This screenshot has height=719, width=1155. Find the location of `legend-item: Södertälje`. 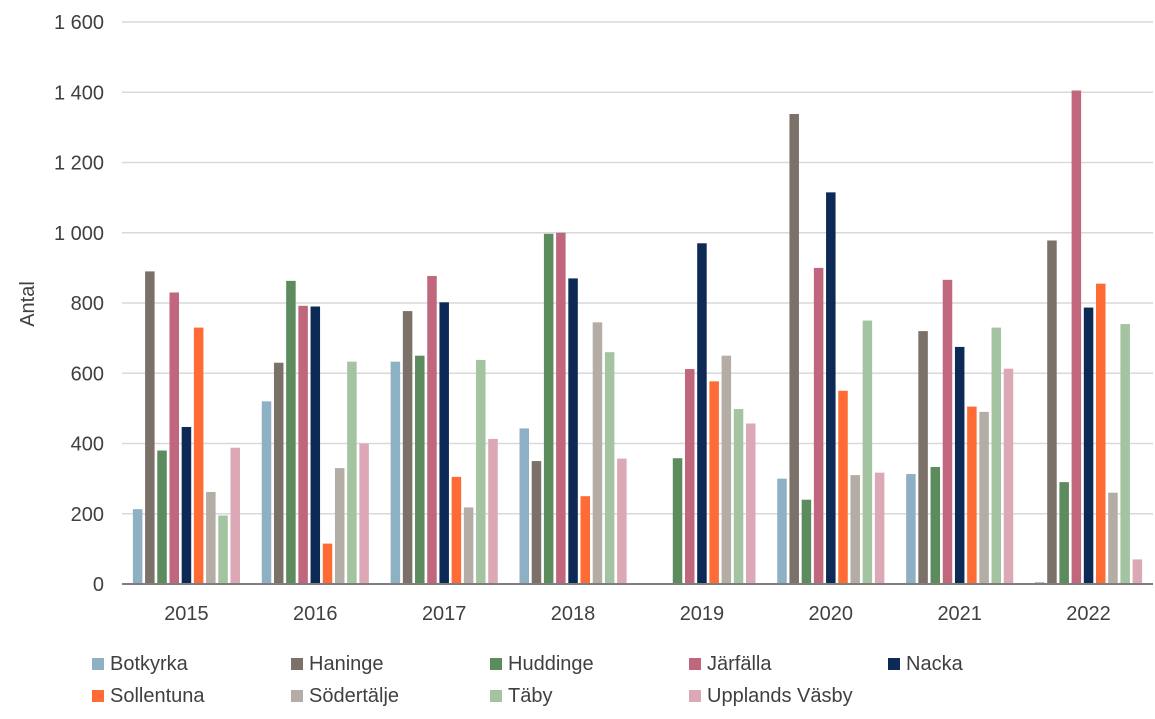

legend-item: Södertälje is located at coordinates (390, 696).